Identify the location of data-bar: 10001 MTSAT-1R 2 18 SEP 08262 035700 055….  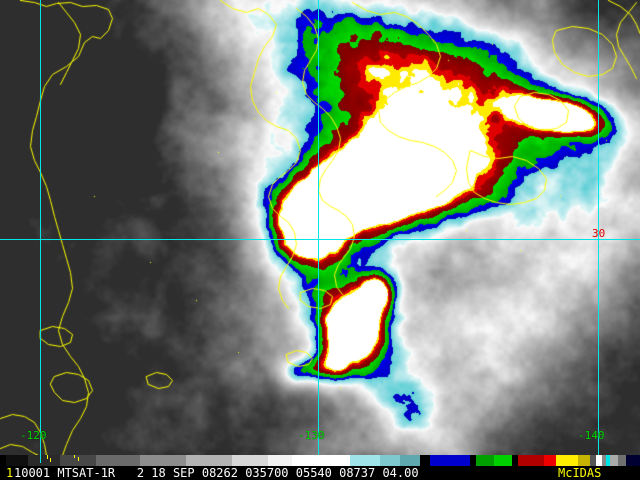
(320, 467).